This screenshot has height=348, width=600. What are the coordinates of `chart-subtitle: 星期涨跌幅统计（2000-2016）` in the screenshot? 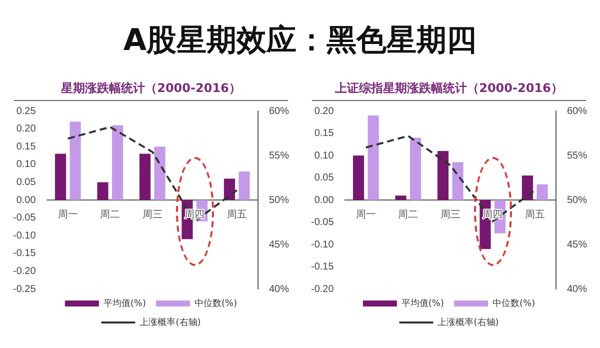 It's located at (151, 90).